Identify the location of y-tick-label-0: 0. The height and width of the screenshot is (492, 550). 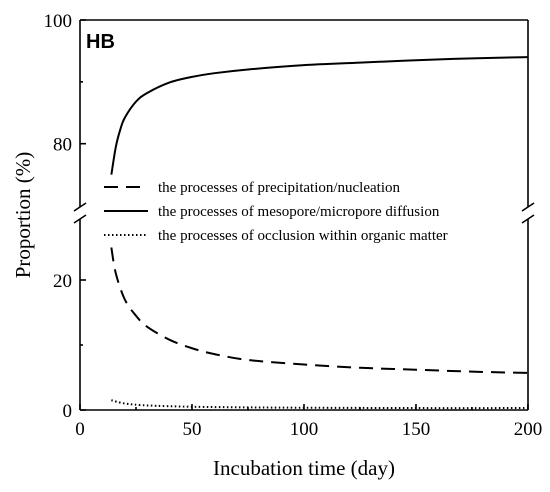
(68, 411).